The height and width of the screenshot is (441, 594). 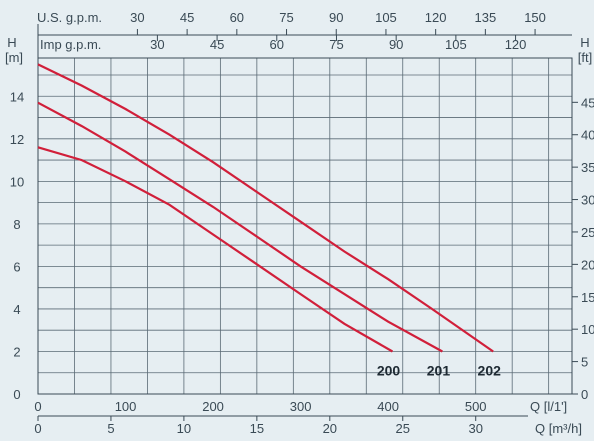 I want to click on right-tick-label: 5, so click(x=584, y=362).